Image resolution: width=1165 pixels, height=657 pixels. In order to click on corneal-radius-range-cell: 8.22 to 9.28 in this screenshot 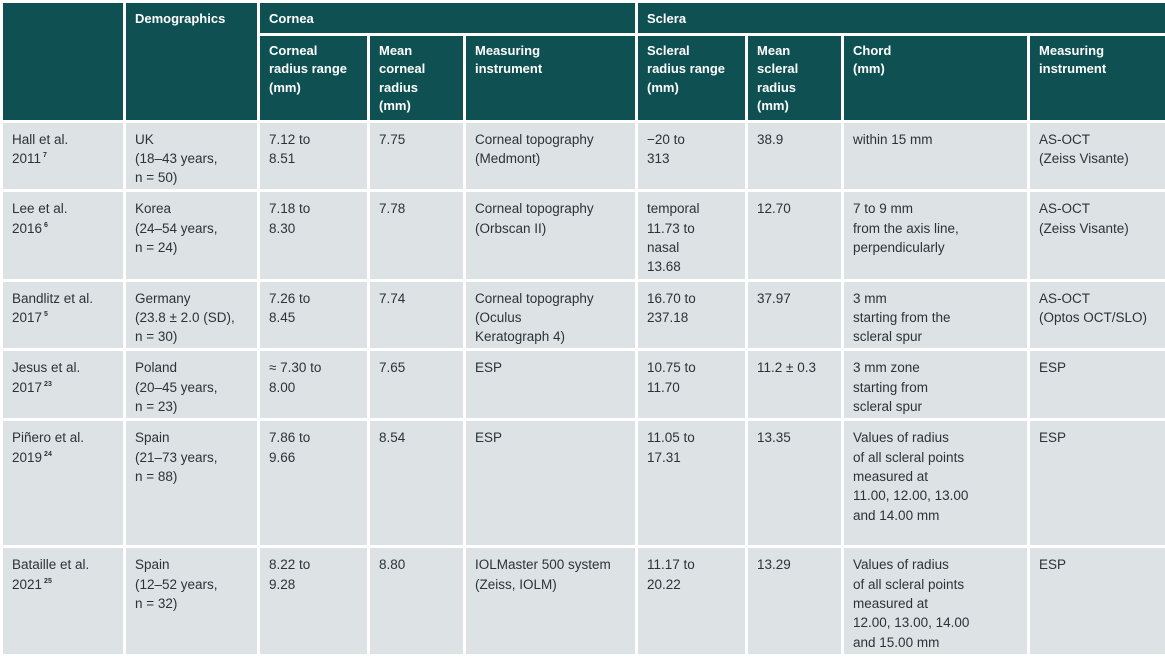, I will do `click(313, 601)`.